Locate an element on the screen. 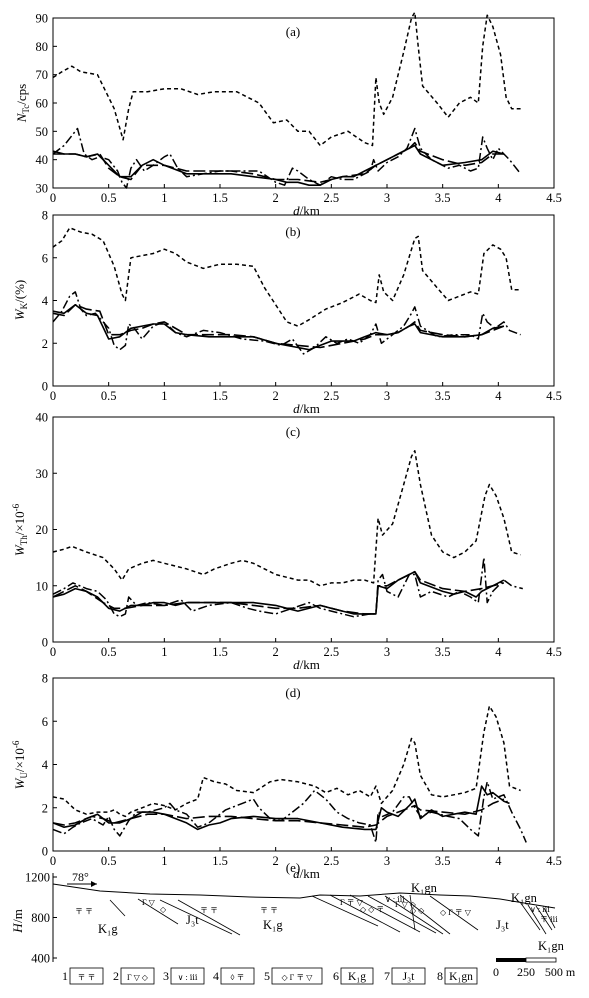 The height and width of the screenshot is (998, 589). y-axis-label: WTh/×10-6 is located at coordinates (20, 529).